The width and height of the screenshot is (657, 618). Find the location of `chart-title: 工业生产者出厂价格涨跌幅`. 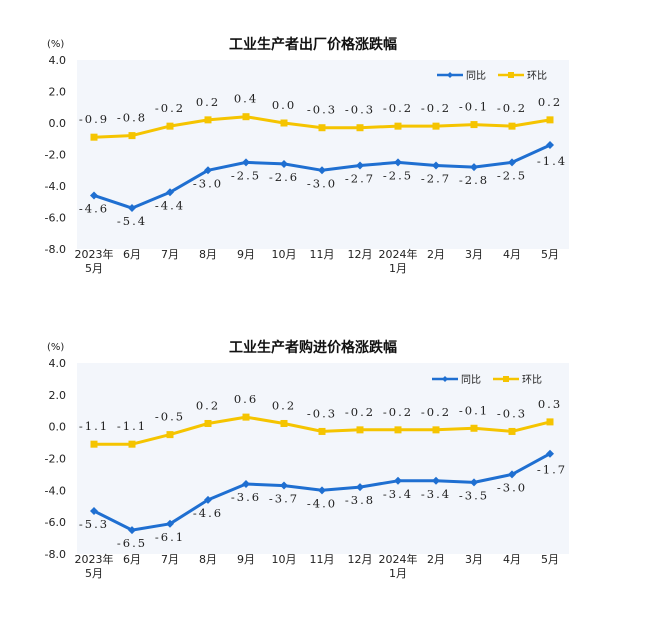

chart-title: 工业生产者出厂价格涨跌幅 is located at coordinates (313, 44).